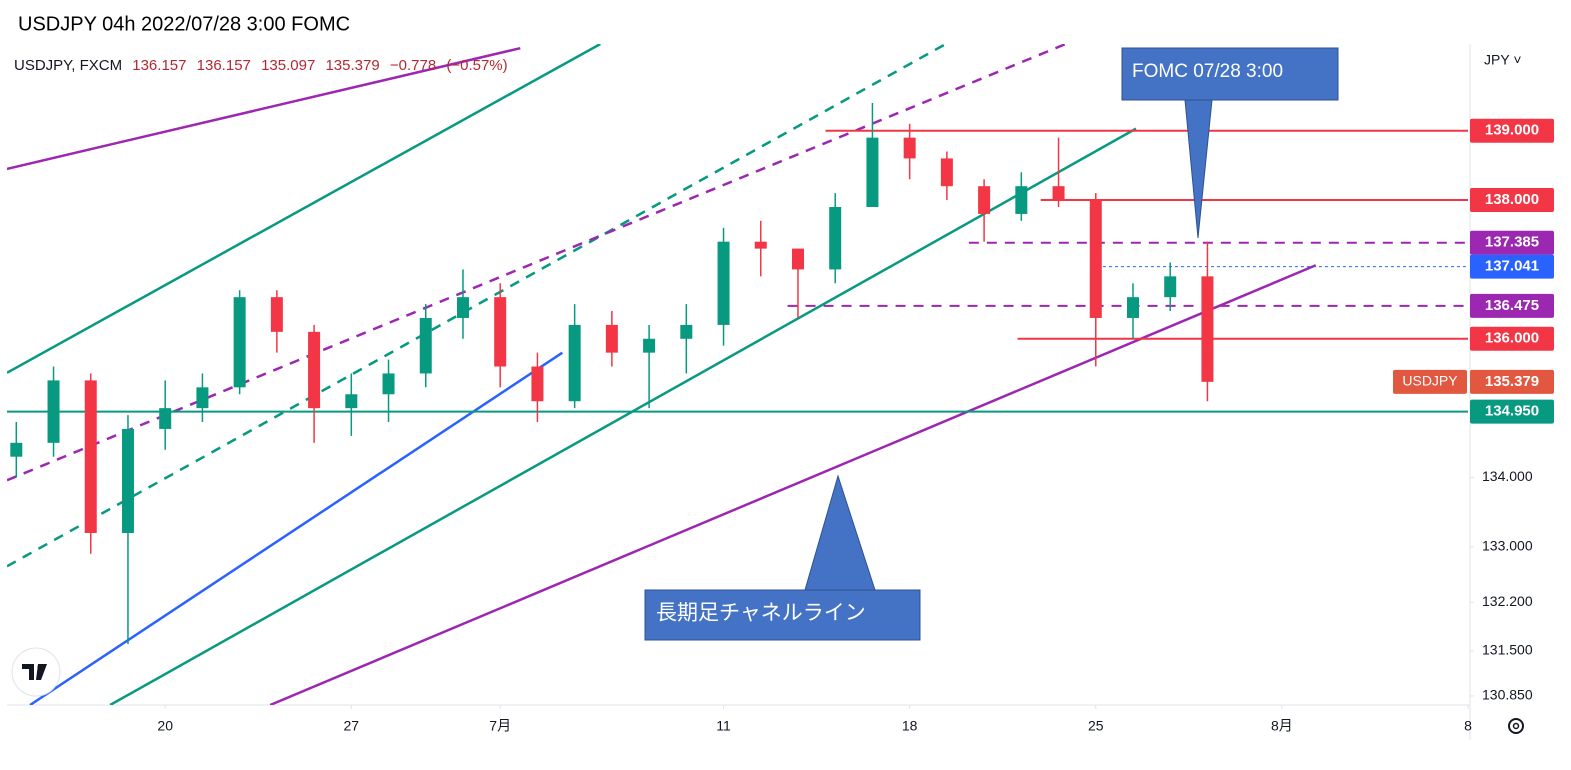 This screenshot has width=1571, height=770. What do you see at coordinates (1468, 726) in the screenshot?
I see `x-tick-label: 8` at bounding box center [1468, 726].